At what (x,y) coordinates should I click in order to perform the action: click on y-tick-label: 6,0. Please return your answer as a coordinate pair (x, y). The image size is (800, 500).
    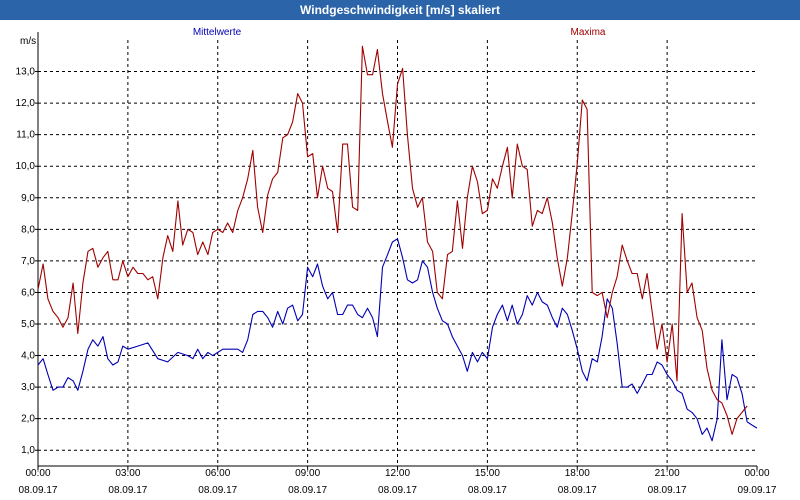
    Looking at the image, I should click on (28, 292).